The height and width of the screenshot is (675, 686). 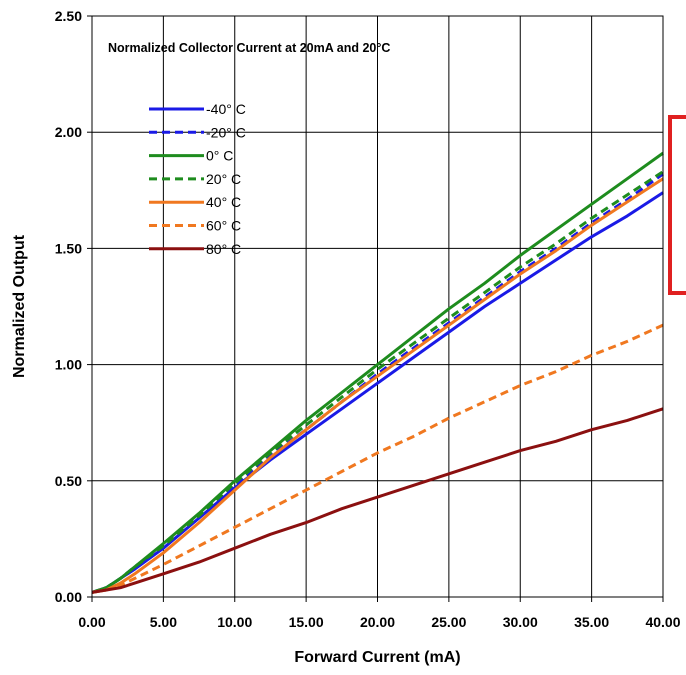 What do you see at coordinates (68, 597) in the screenshot?
I see `y-tick-label: 0.00` at bounding box center [68, 597].